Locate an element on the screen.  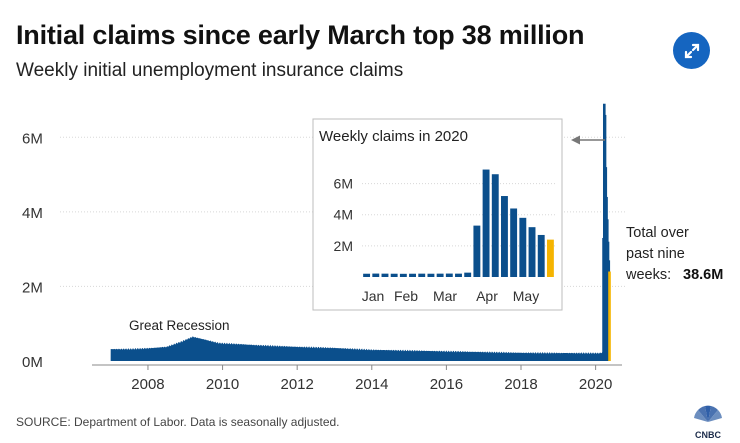
inset-x-tick-label: Feb is located at coordinates (406, 296).